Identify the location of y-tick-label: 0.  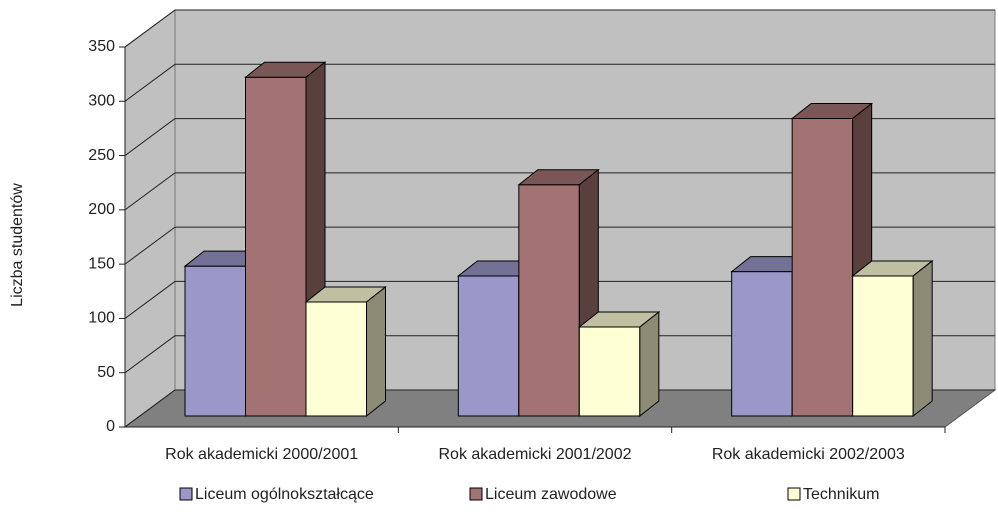
(110, 426).